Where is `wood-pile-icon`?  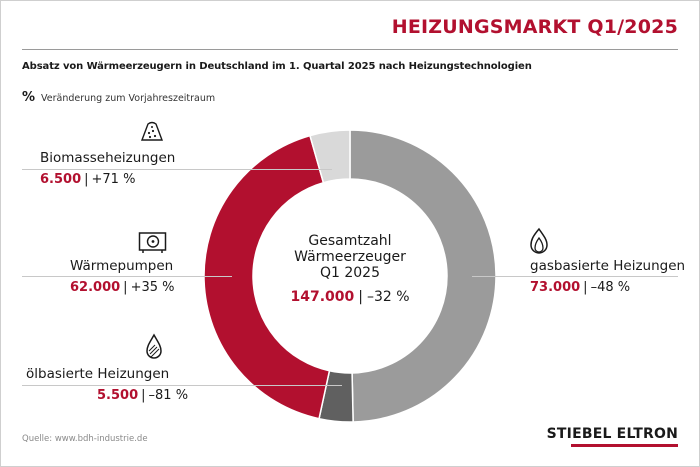
wood-pile-icon is located at coordinates (152, 131).